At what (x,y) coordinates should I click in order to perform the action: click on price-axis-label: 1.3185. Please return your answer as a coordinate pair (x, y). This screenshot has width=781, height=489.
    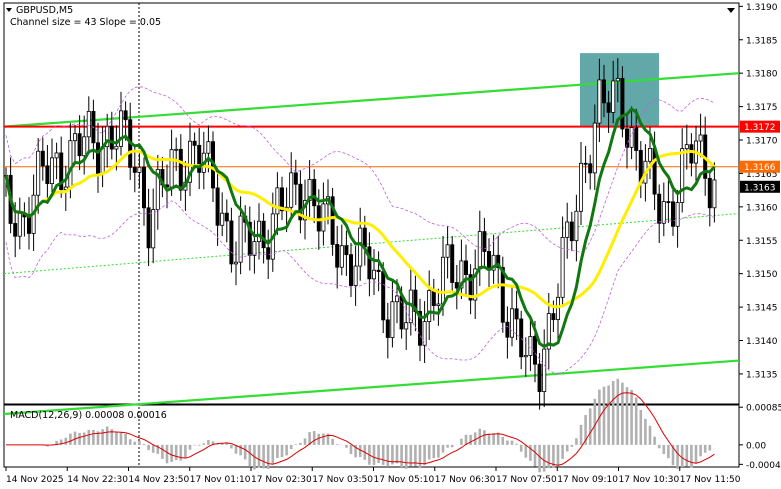
    Looking at the image, I should click on (762, 41).